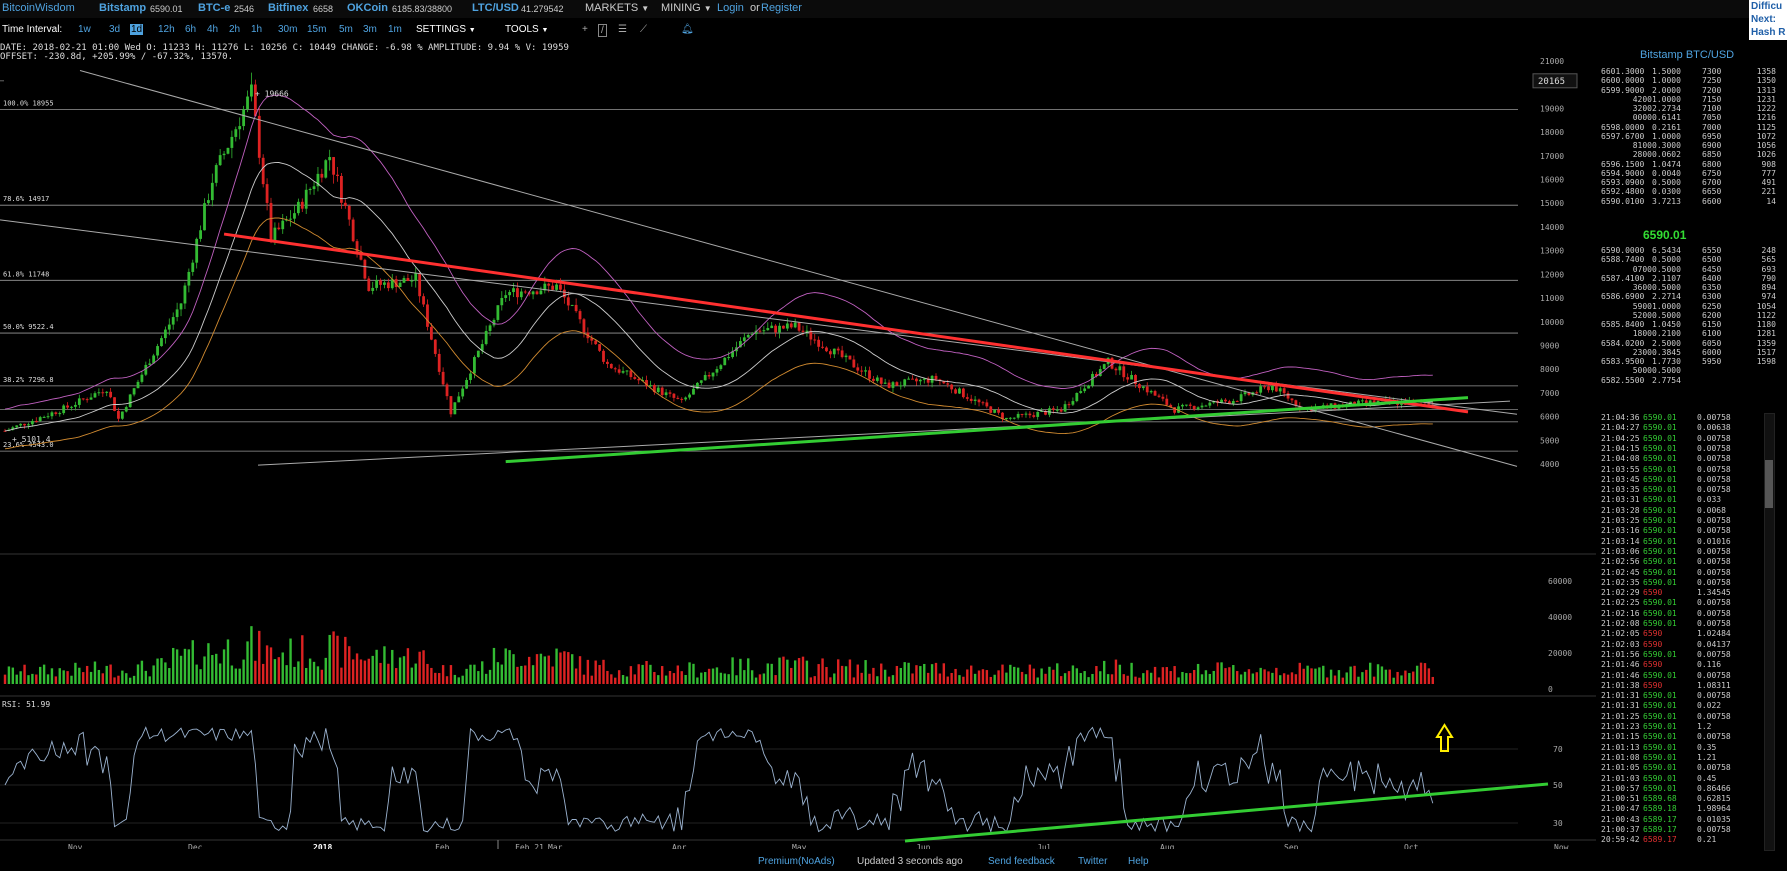 The height and width of the screenshot is (871, 1787). I want to click on trade-time: 21:02:03, so click(1620, 644).